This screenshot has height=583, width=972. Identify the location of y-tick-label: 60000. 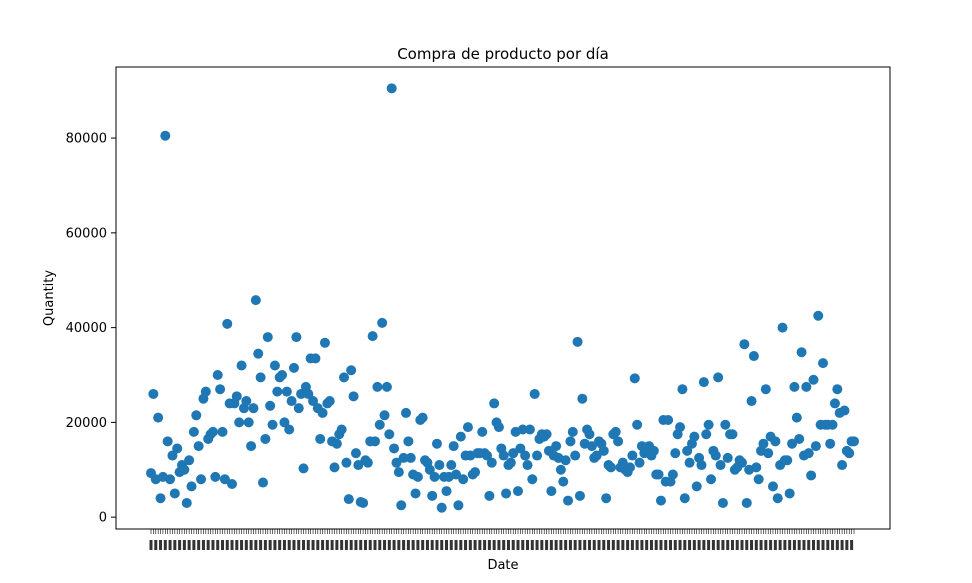
(86, 233).